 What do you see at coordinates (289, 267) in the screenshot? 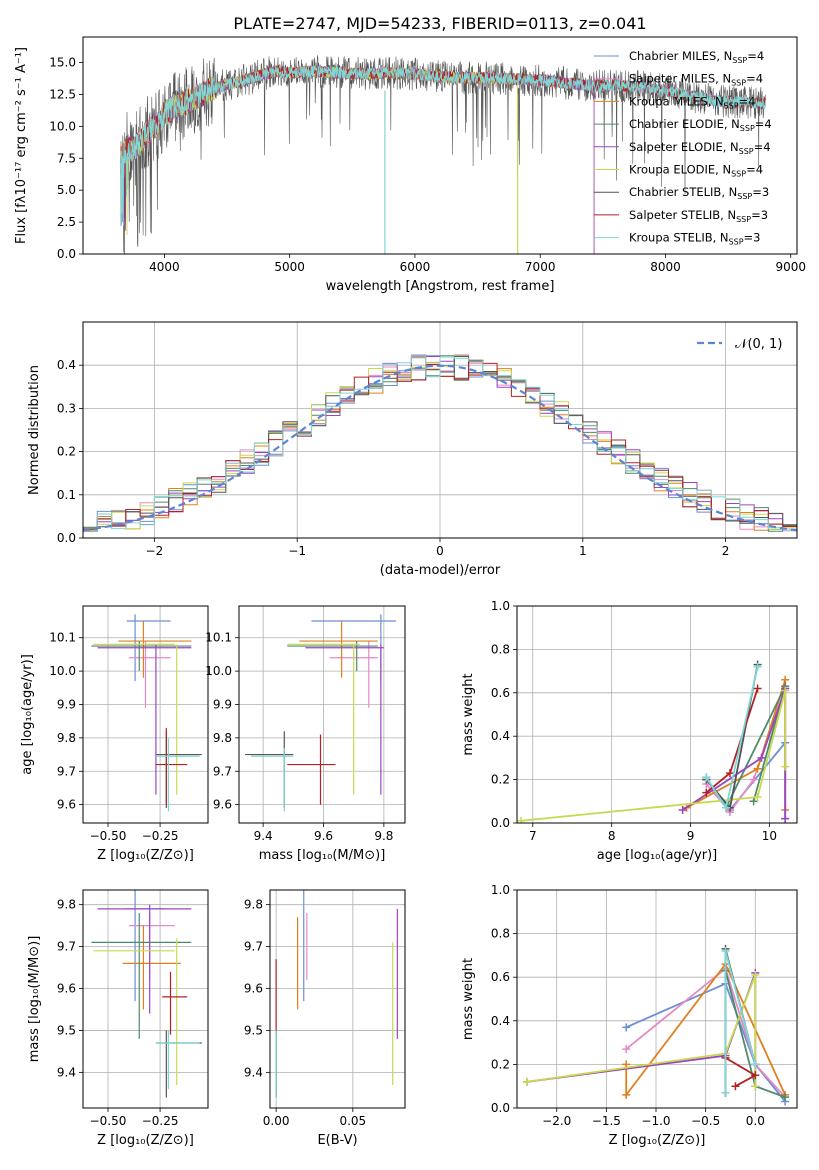
I see `x-tick-label: 5000` at bounding box center [289, 267].